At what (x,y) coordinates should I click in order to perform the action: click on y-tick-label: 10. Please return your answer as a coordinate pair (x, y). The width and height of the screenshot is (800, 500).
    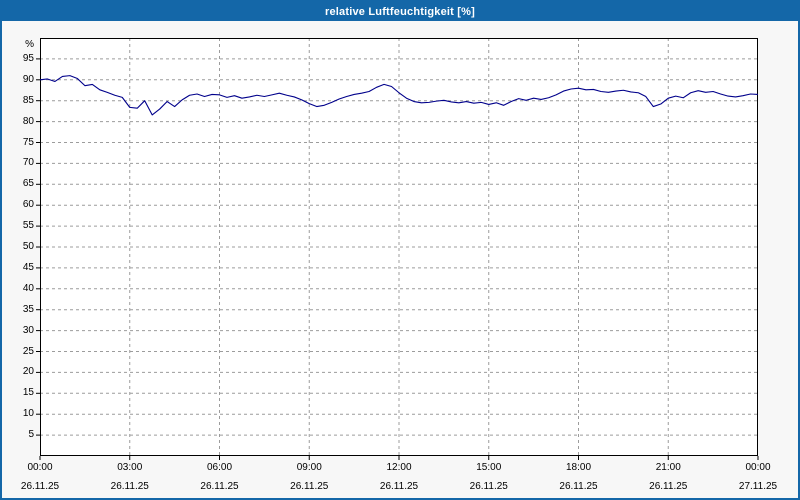
    Looking at the image, I should click on (28, 414).